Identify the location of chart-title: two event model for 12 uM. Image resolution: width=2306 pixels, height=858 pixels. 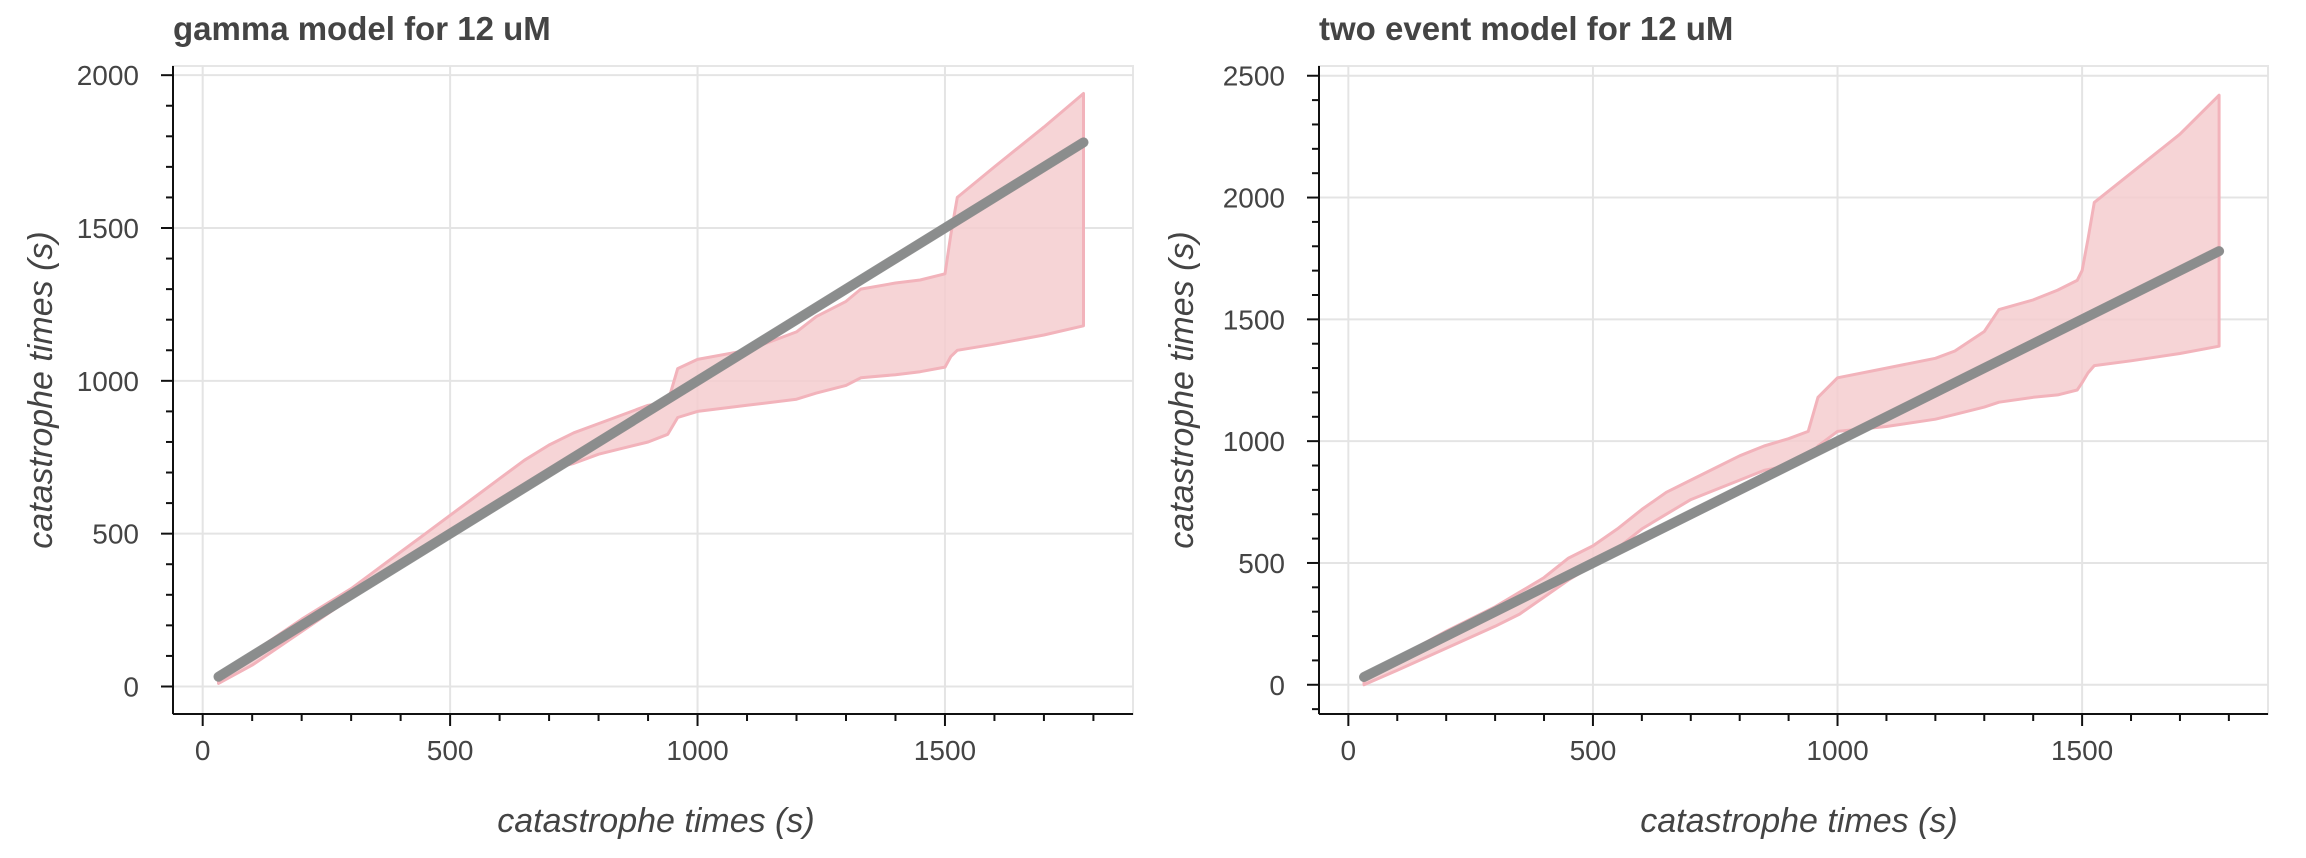
(1526, 28).